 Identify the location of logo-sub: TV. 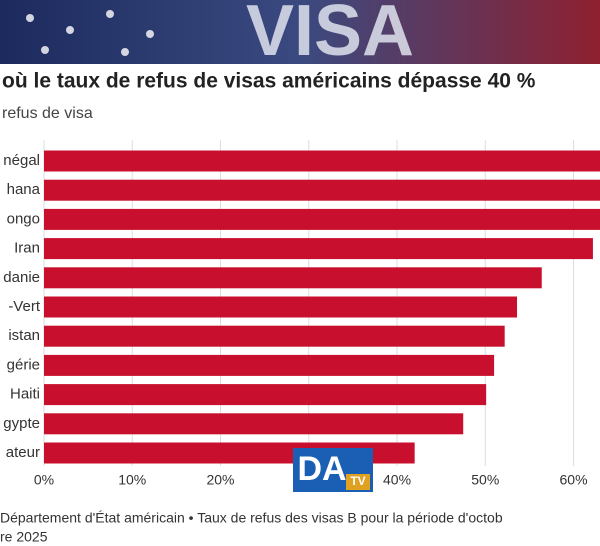
(357, 481).